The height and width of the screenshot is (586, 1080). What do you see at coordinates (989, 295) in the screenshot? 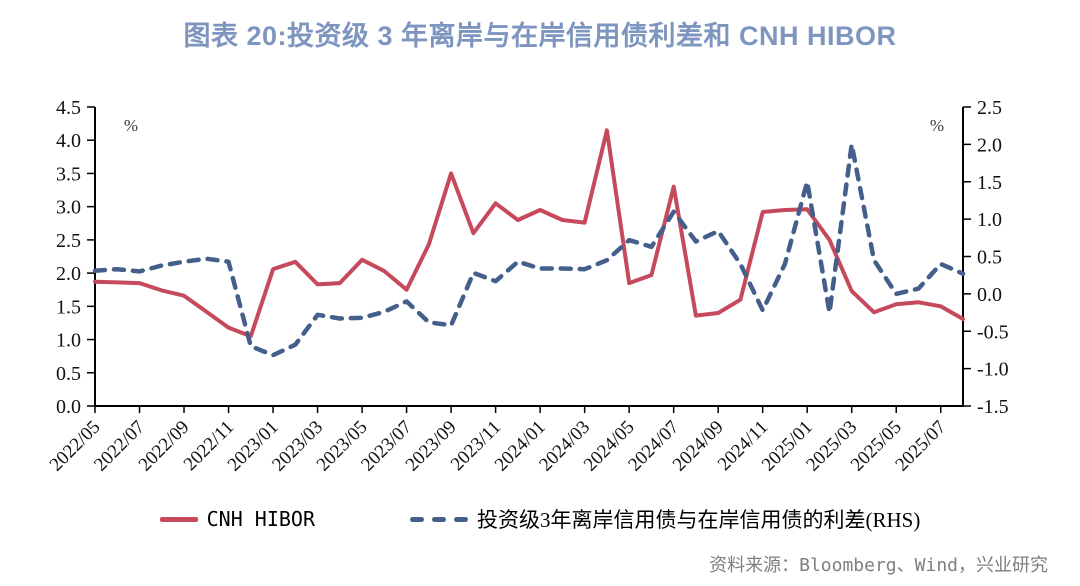
I see `right-axis-tick-label: 0.0` at bounding box center [989, 295].